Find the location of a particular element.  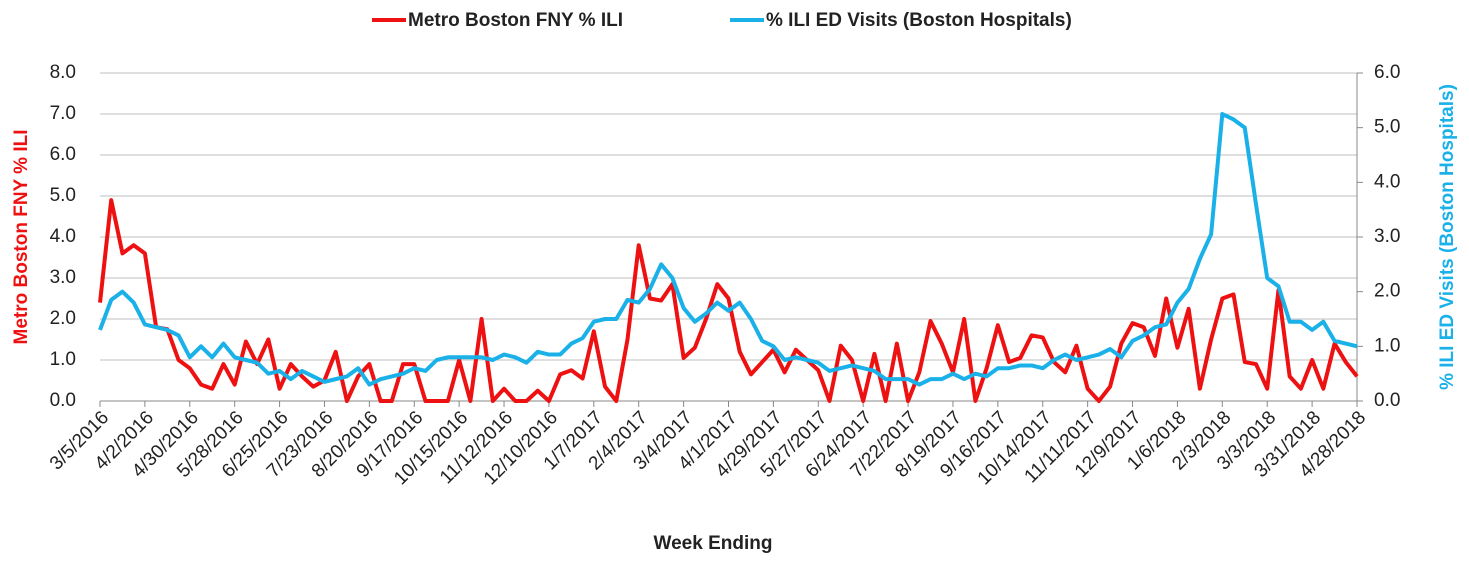

y-tick-label: 5.0 is located at coordinates (63, 195).